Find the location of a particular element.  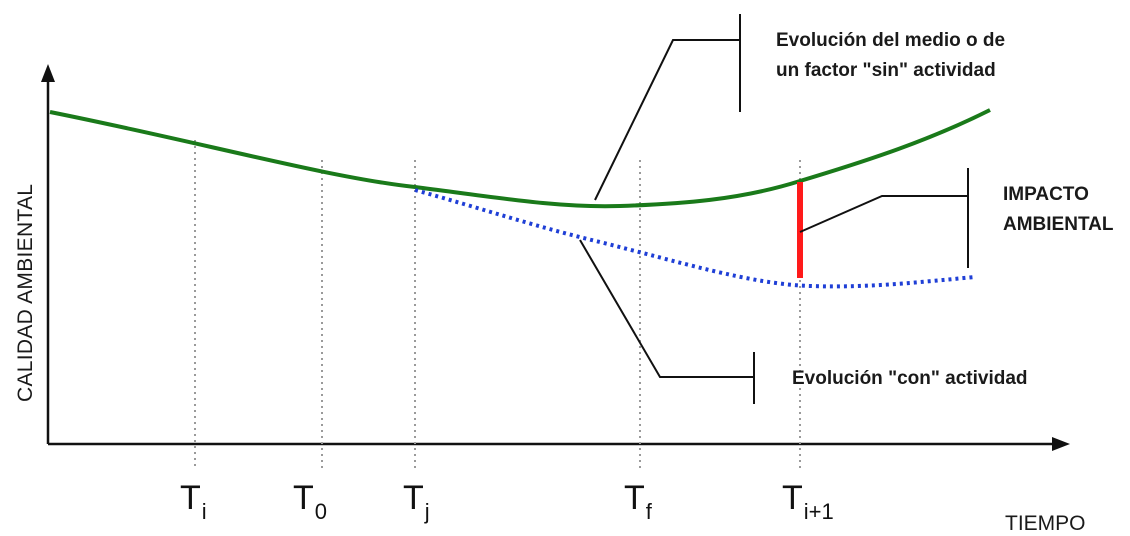

x-axis-label: TIEMPO is located at coordinates (1045, 523).